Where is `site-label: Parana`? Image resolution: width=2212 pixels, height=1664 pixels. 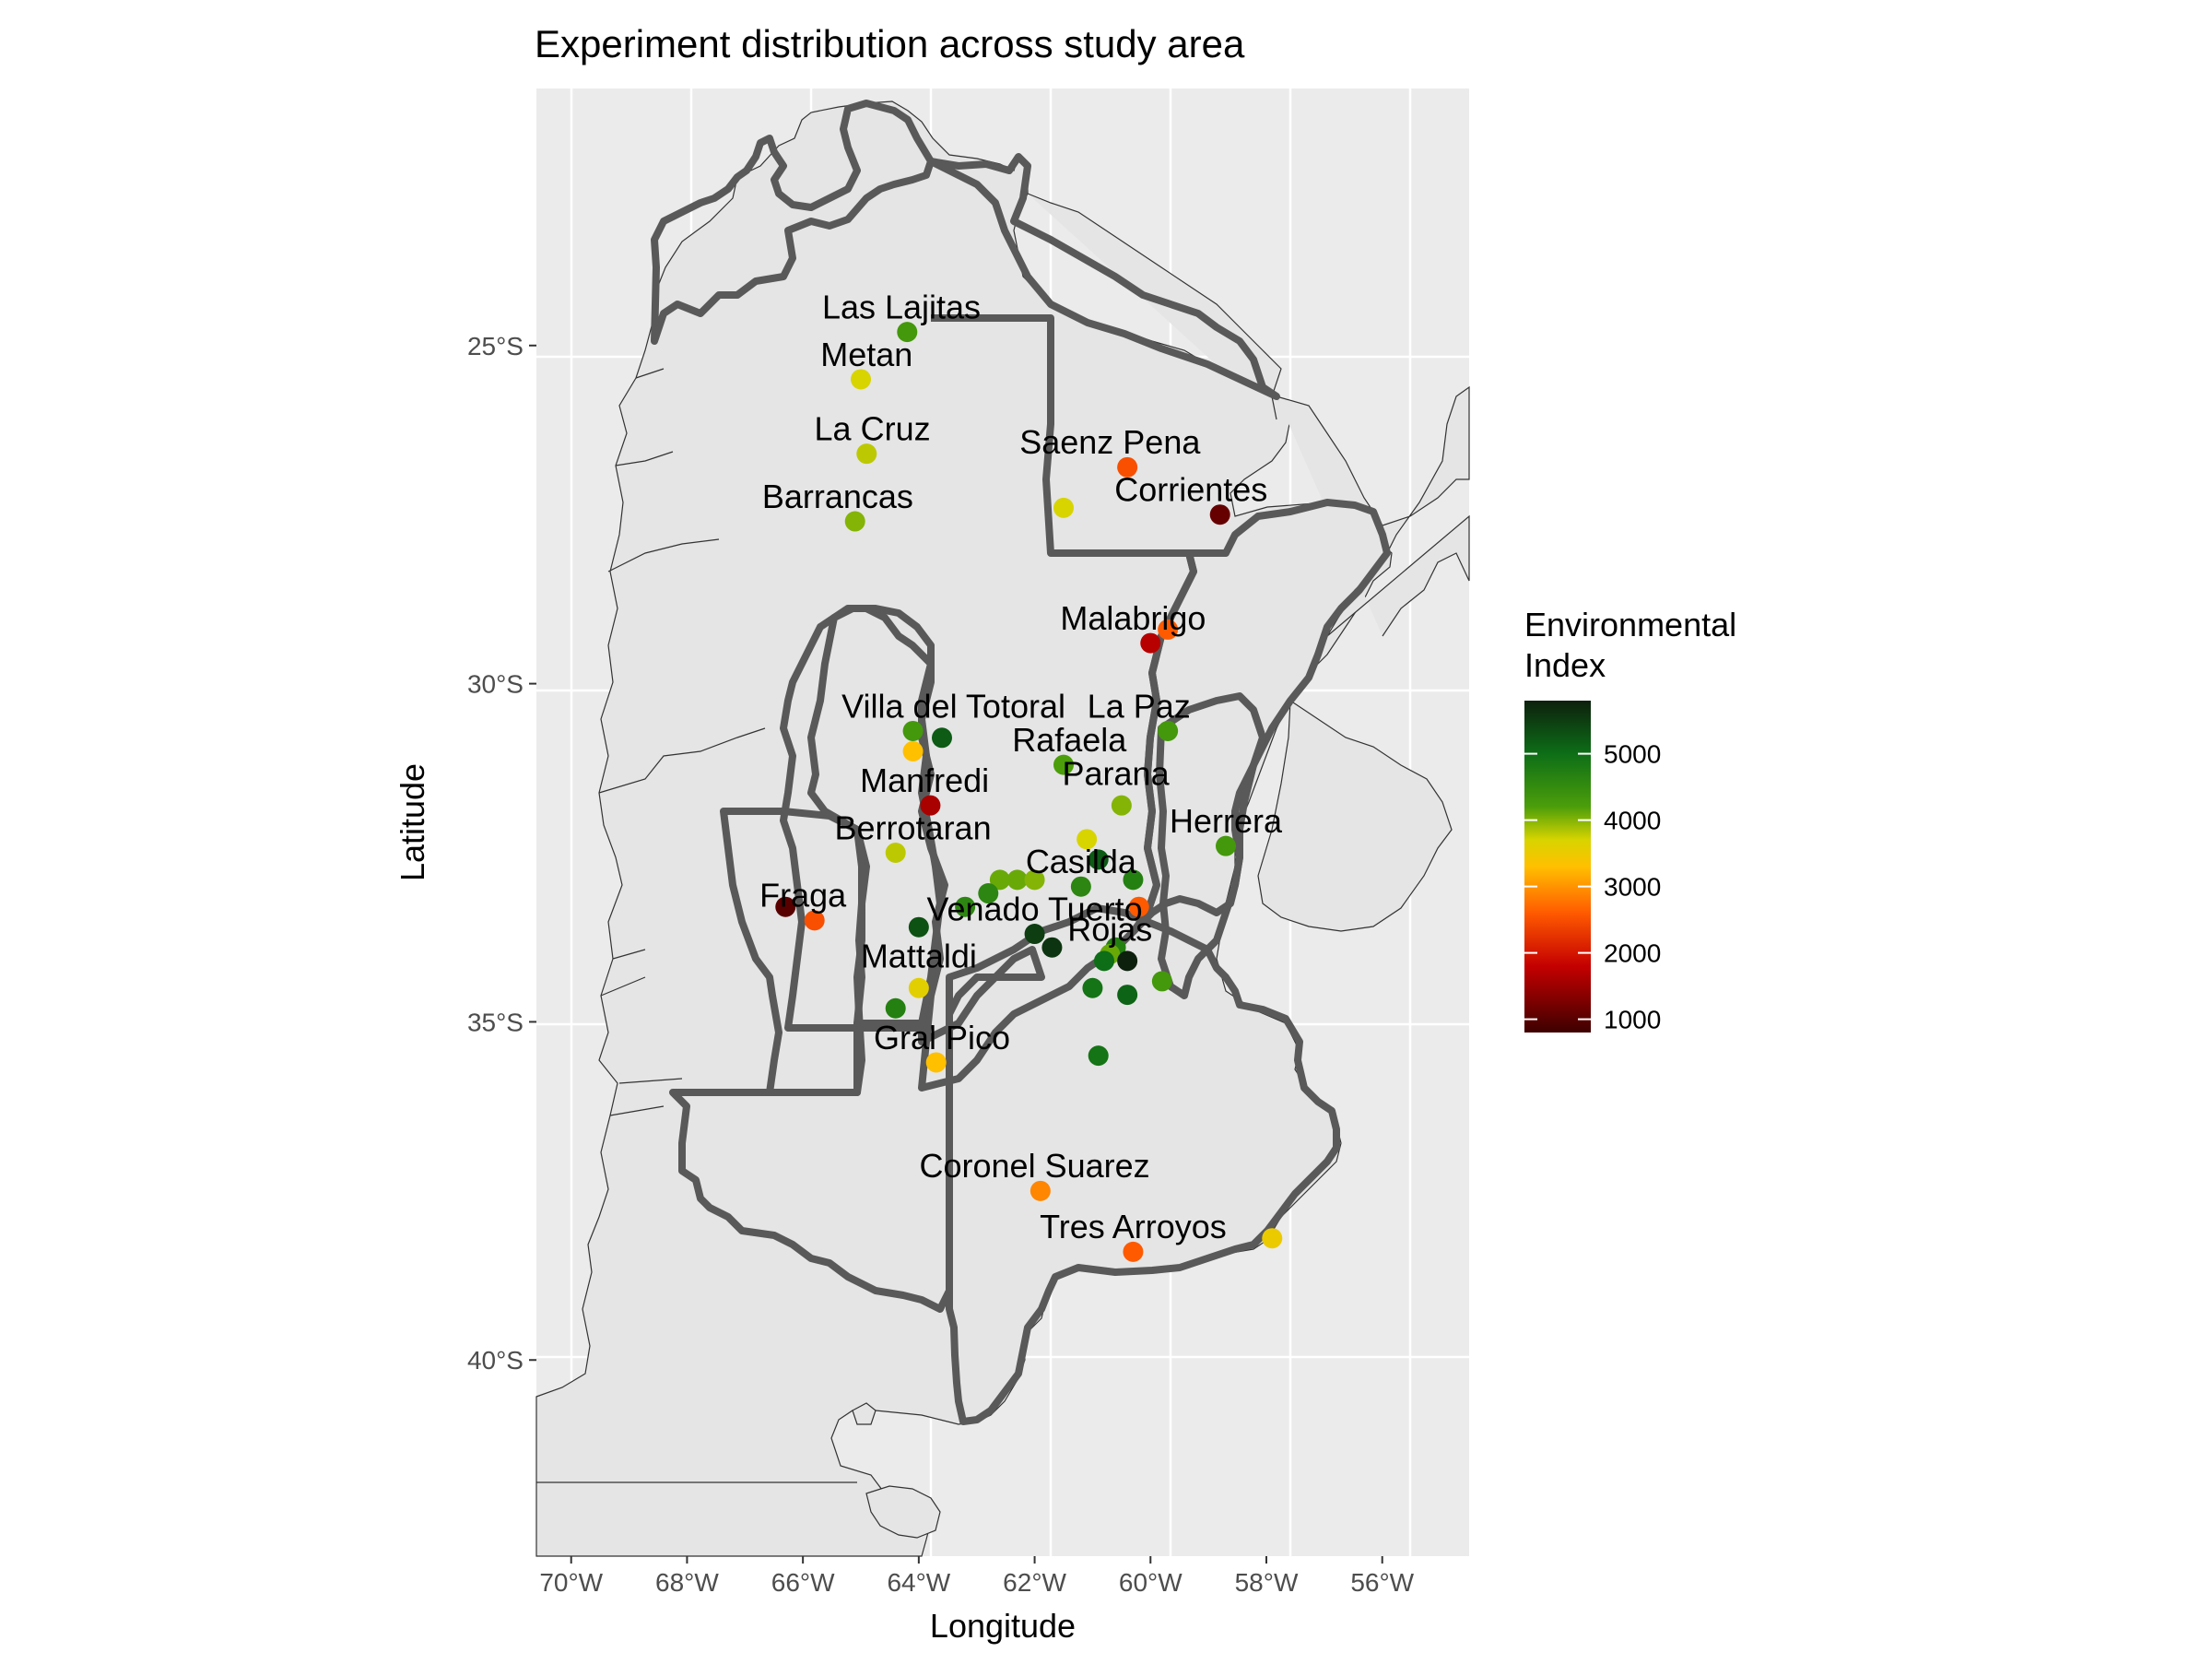 site-label: Parana is located at coordinates (1117, 774).